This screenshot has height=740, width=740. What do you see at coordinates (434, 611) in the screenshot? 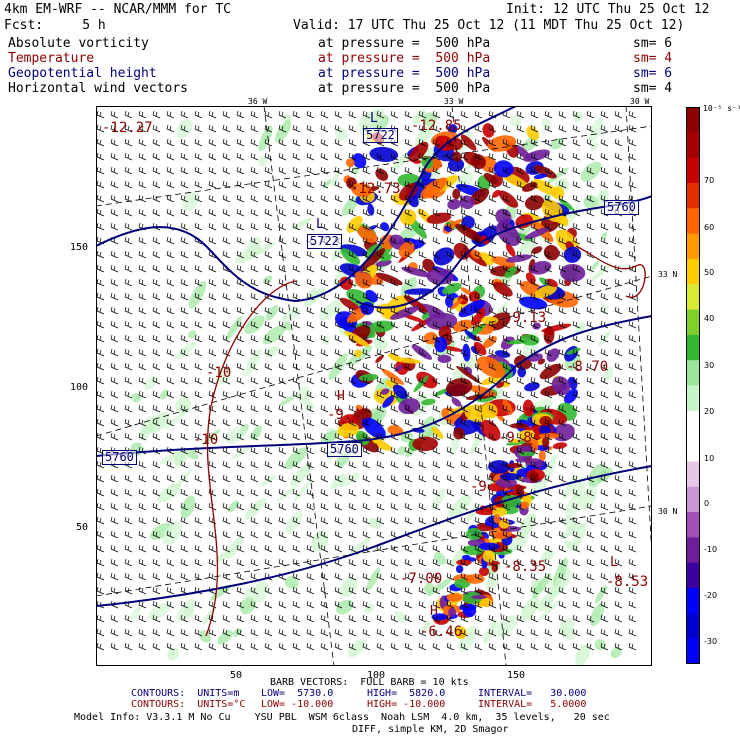
I see `high-marker: H` at bounding box center [434, 611].